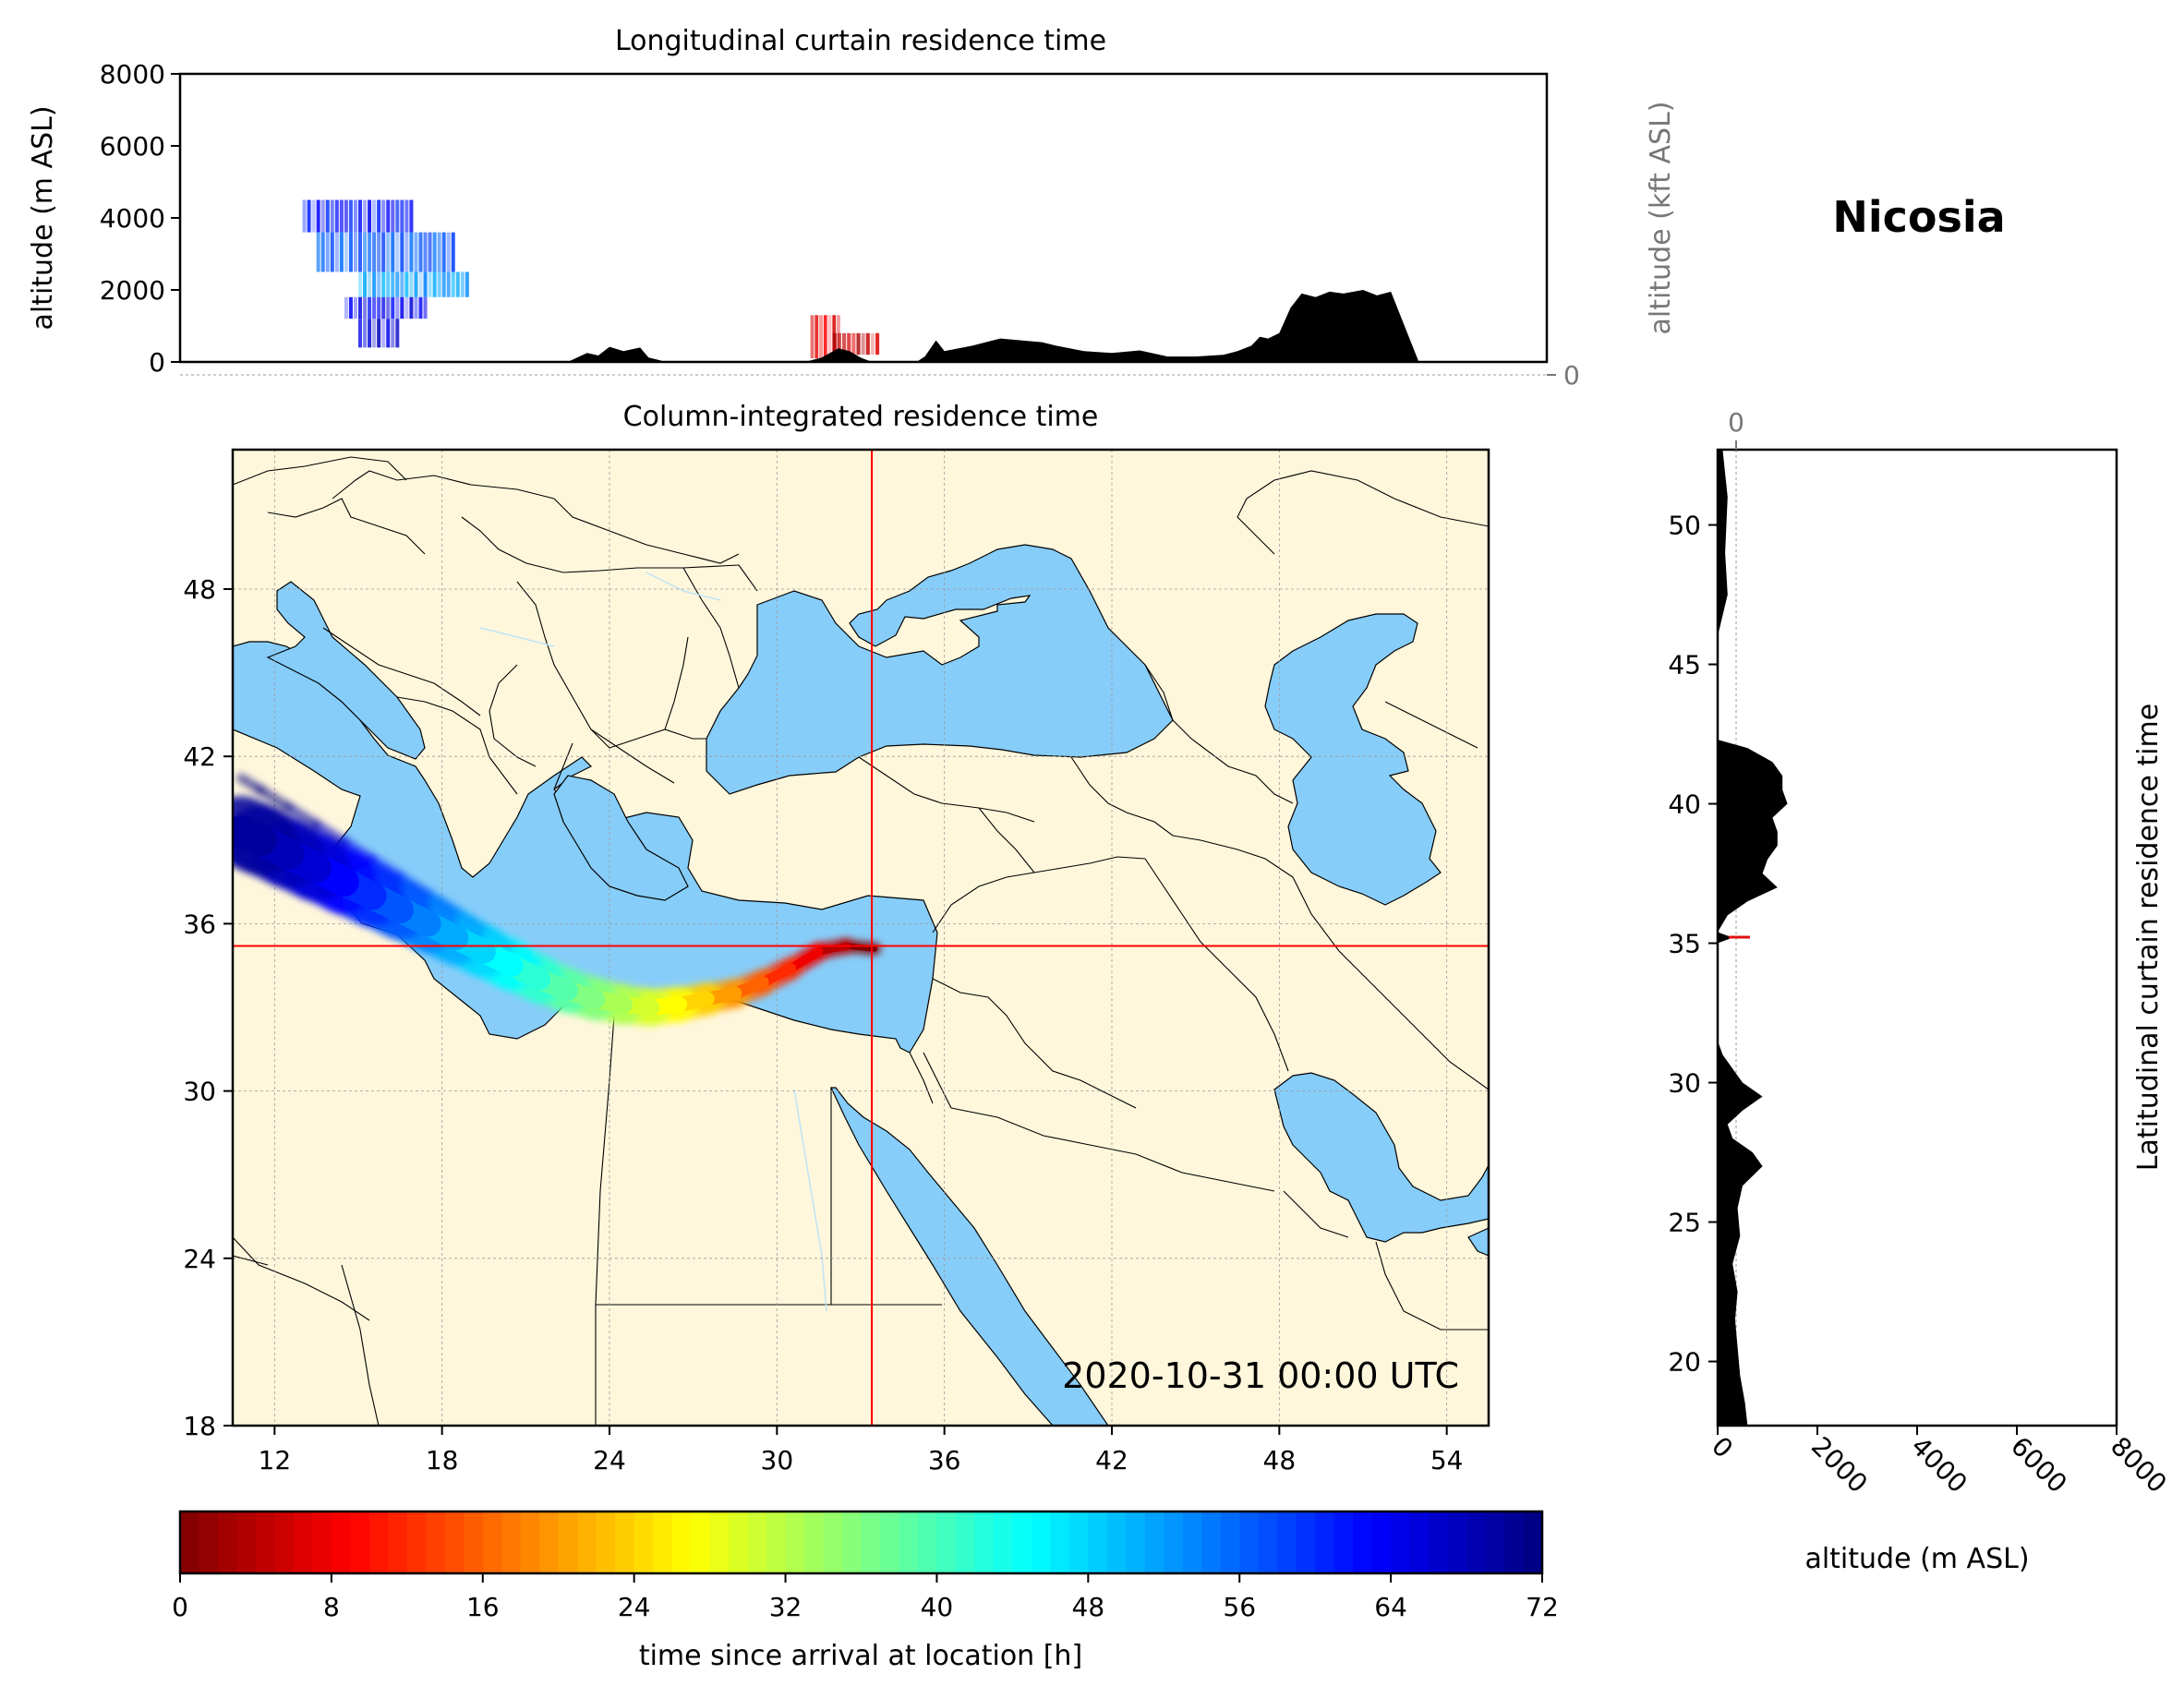 The image size is (2184, 1698). What do you see at coordinates (346, 670) in the screenshot?
I see `adriatic-sea` at bounding box center [346, 670].